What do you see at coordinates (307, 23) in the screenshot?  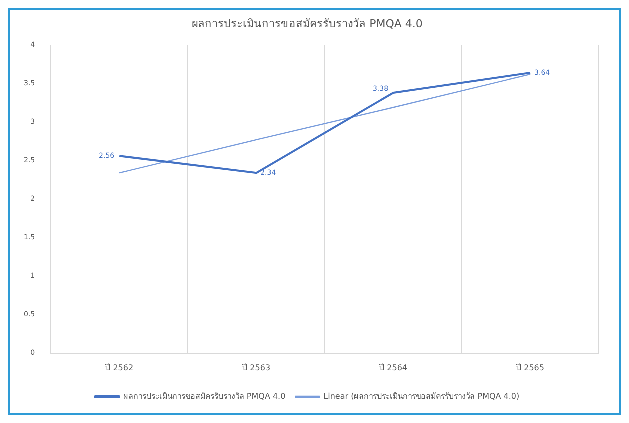 I see `chart-title: ผลการประเมินการขอสมัครรับรางวัล PMQA 4.0` at bounding box center [307, 23].